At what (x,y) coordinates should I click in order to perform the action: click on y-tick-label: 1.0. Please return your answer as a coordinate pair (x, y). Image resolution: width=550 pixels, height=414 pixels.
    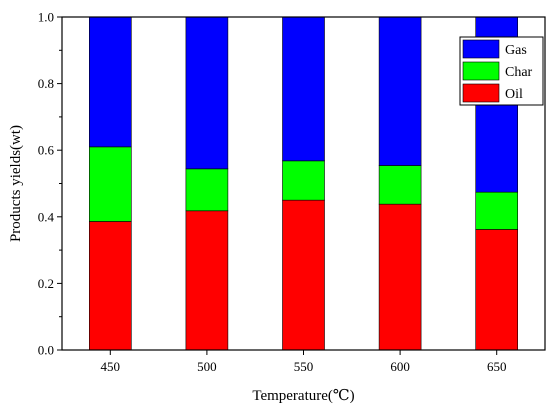
    Looking at the image, I should click on (46, 17).